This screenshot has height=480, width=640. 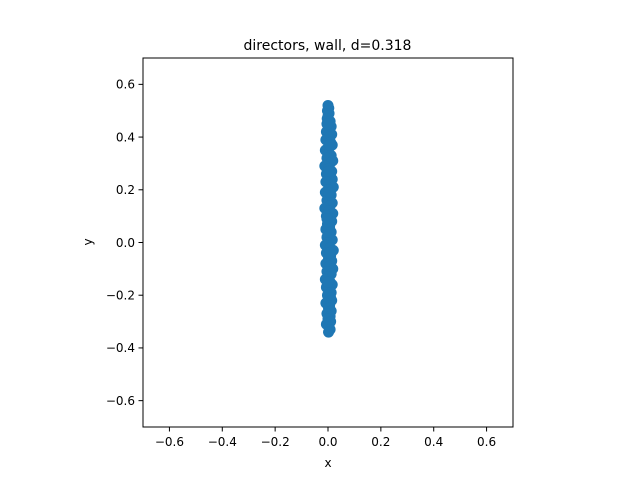 What do you see at coordinates (327, 463) in the screenshot?
I see `x-axis-label: x` at bounding box center [327, 463].